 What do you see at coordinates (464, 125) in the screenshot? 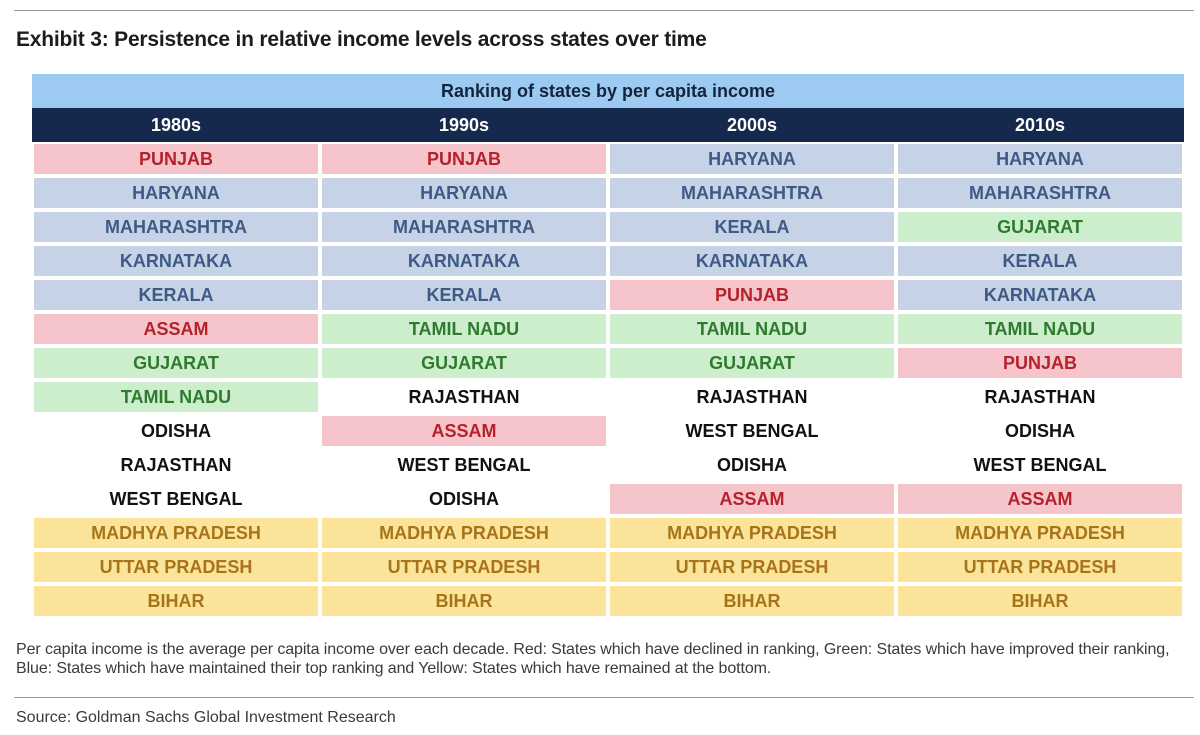
I see `column-header-1990s: 1990s` at bounding box center [464, 125].